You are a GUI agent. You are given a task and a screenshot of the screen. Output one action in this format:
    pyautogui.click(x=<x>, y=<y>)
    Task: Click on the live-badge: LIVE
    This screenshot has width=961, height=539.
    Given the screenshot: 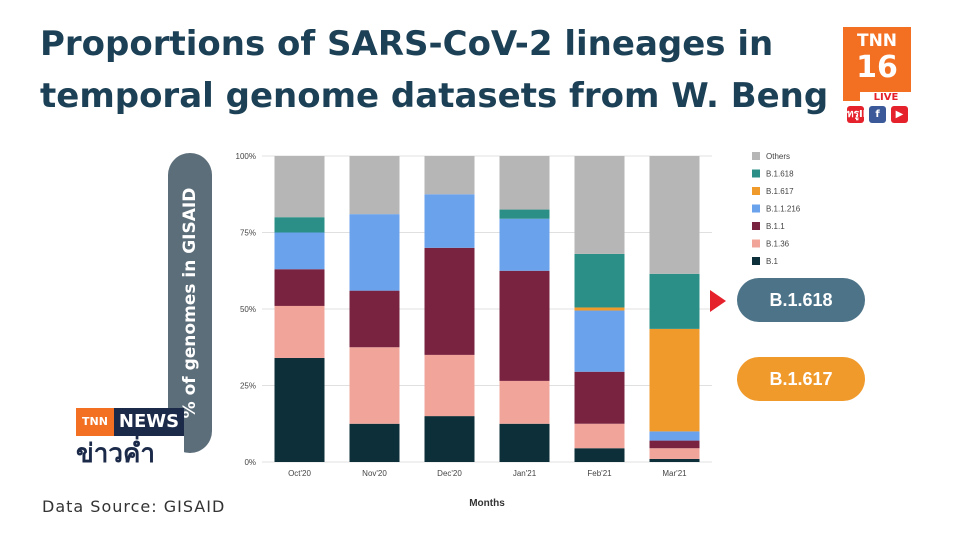 What is the action you would take?
    pyautogui.click(x=886, y=98)
    